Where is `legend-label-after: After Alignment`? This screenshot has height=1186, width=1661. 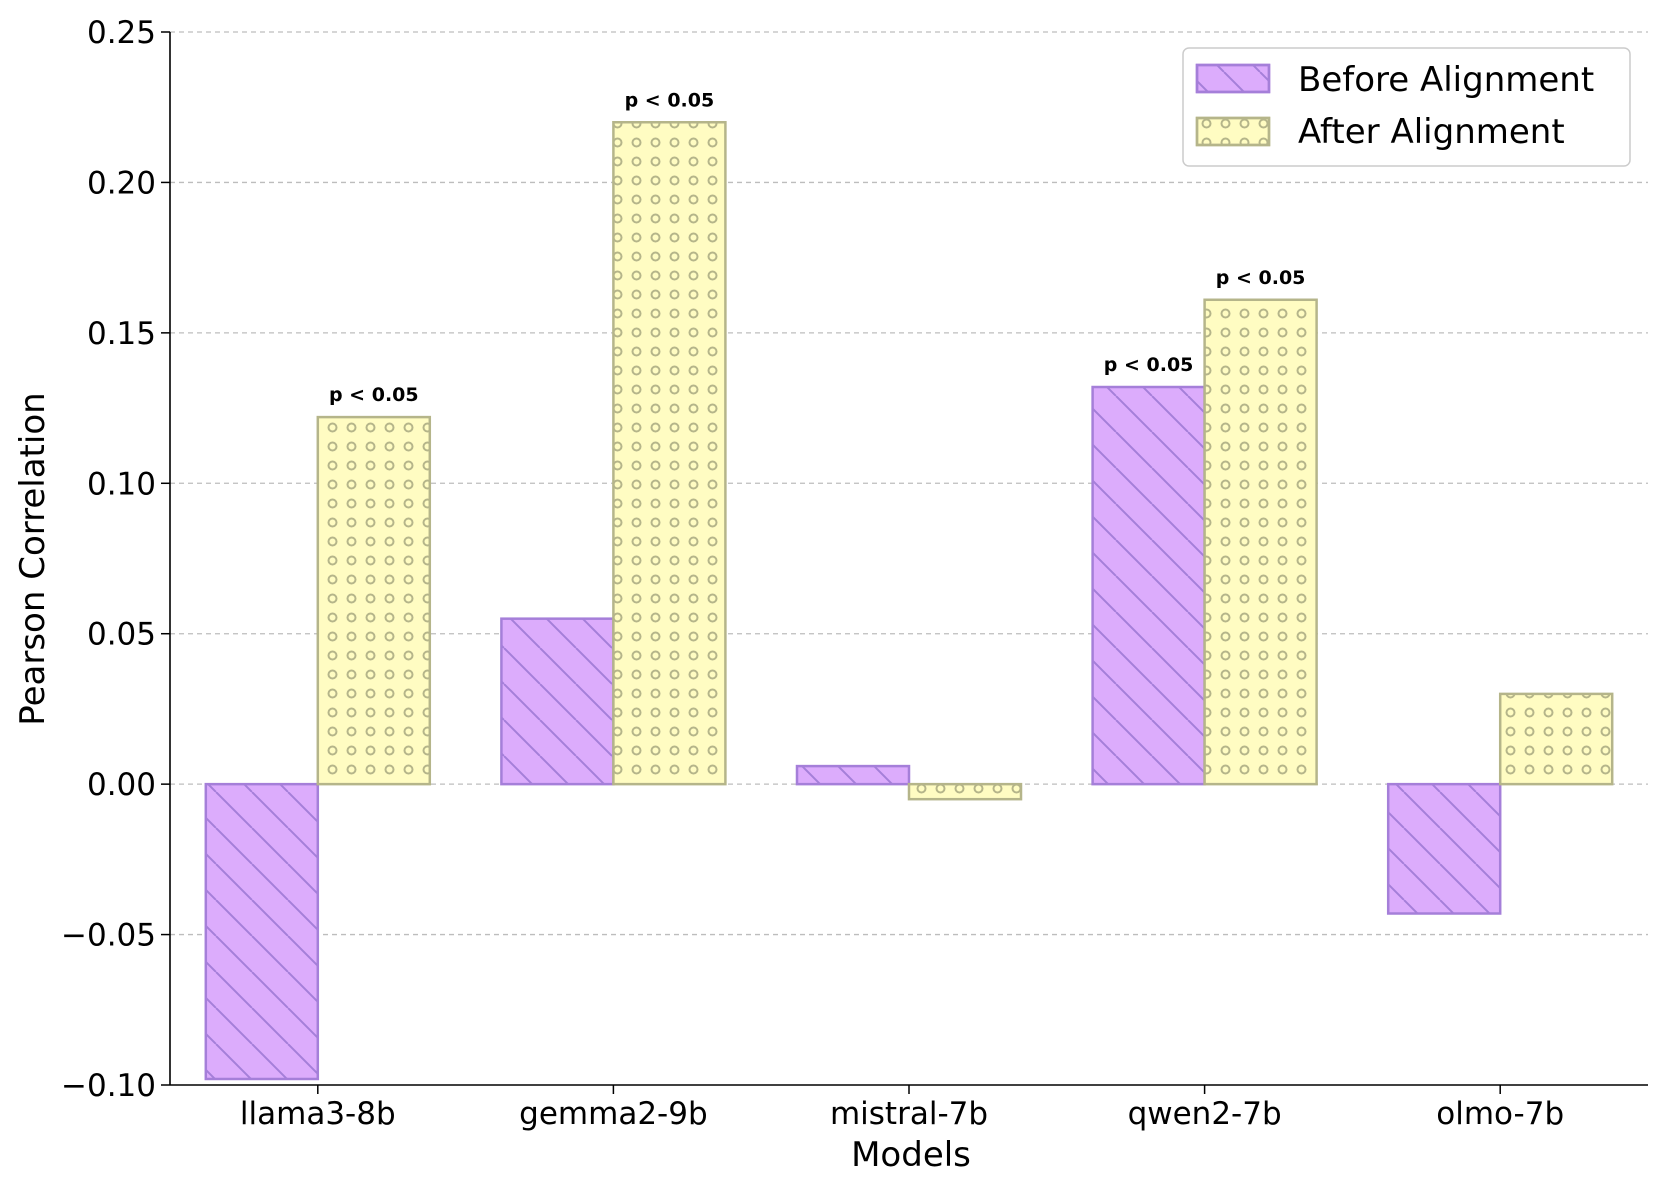 legend-label-after: After Alignment is located at coordinates (1431, 132).